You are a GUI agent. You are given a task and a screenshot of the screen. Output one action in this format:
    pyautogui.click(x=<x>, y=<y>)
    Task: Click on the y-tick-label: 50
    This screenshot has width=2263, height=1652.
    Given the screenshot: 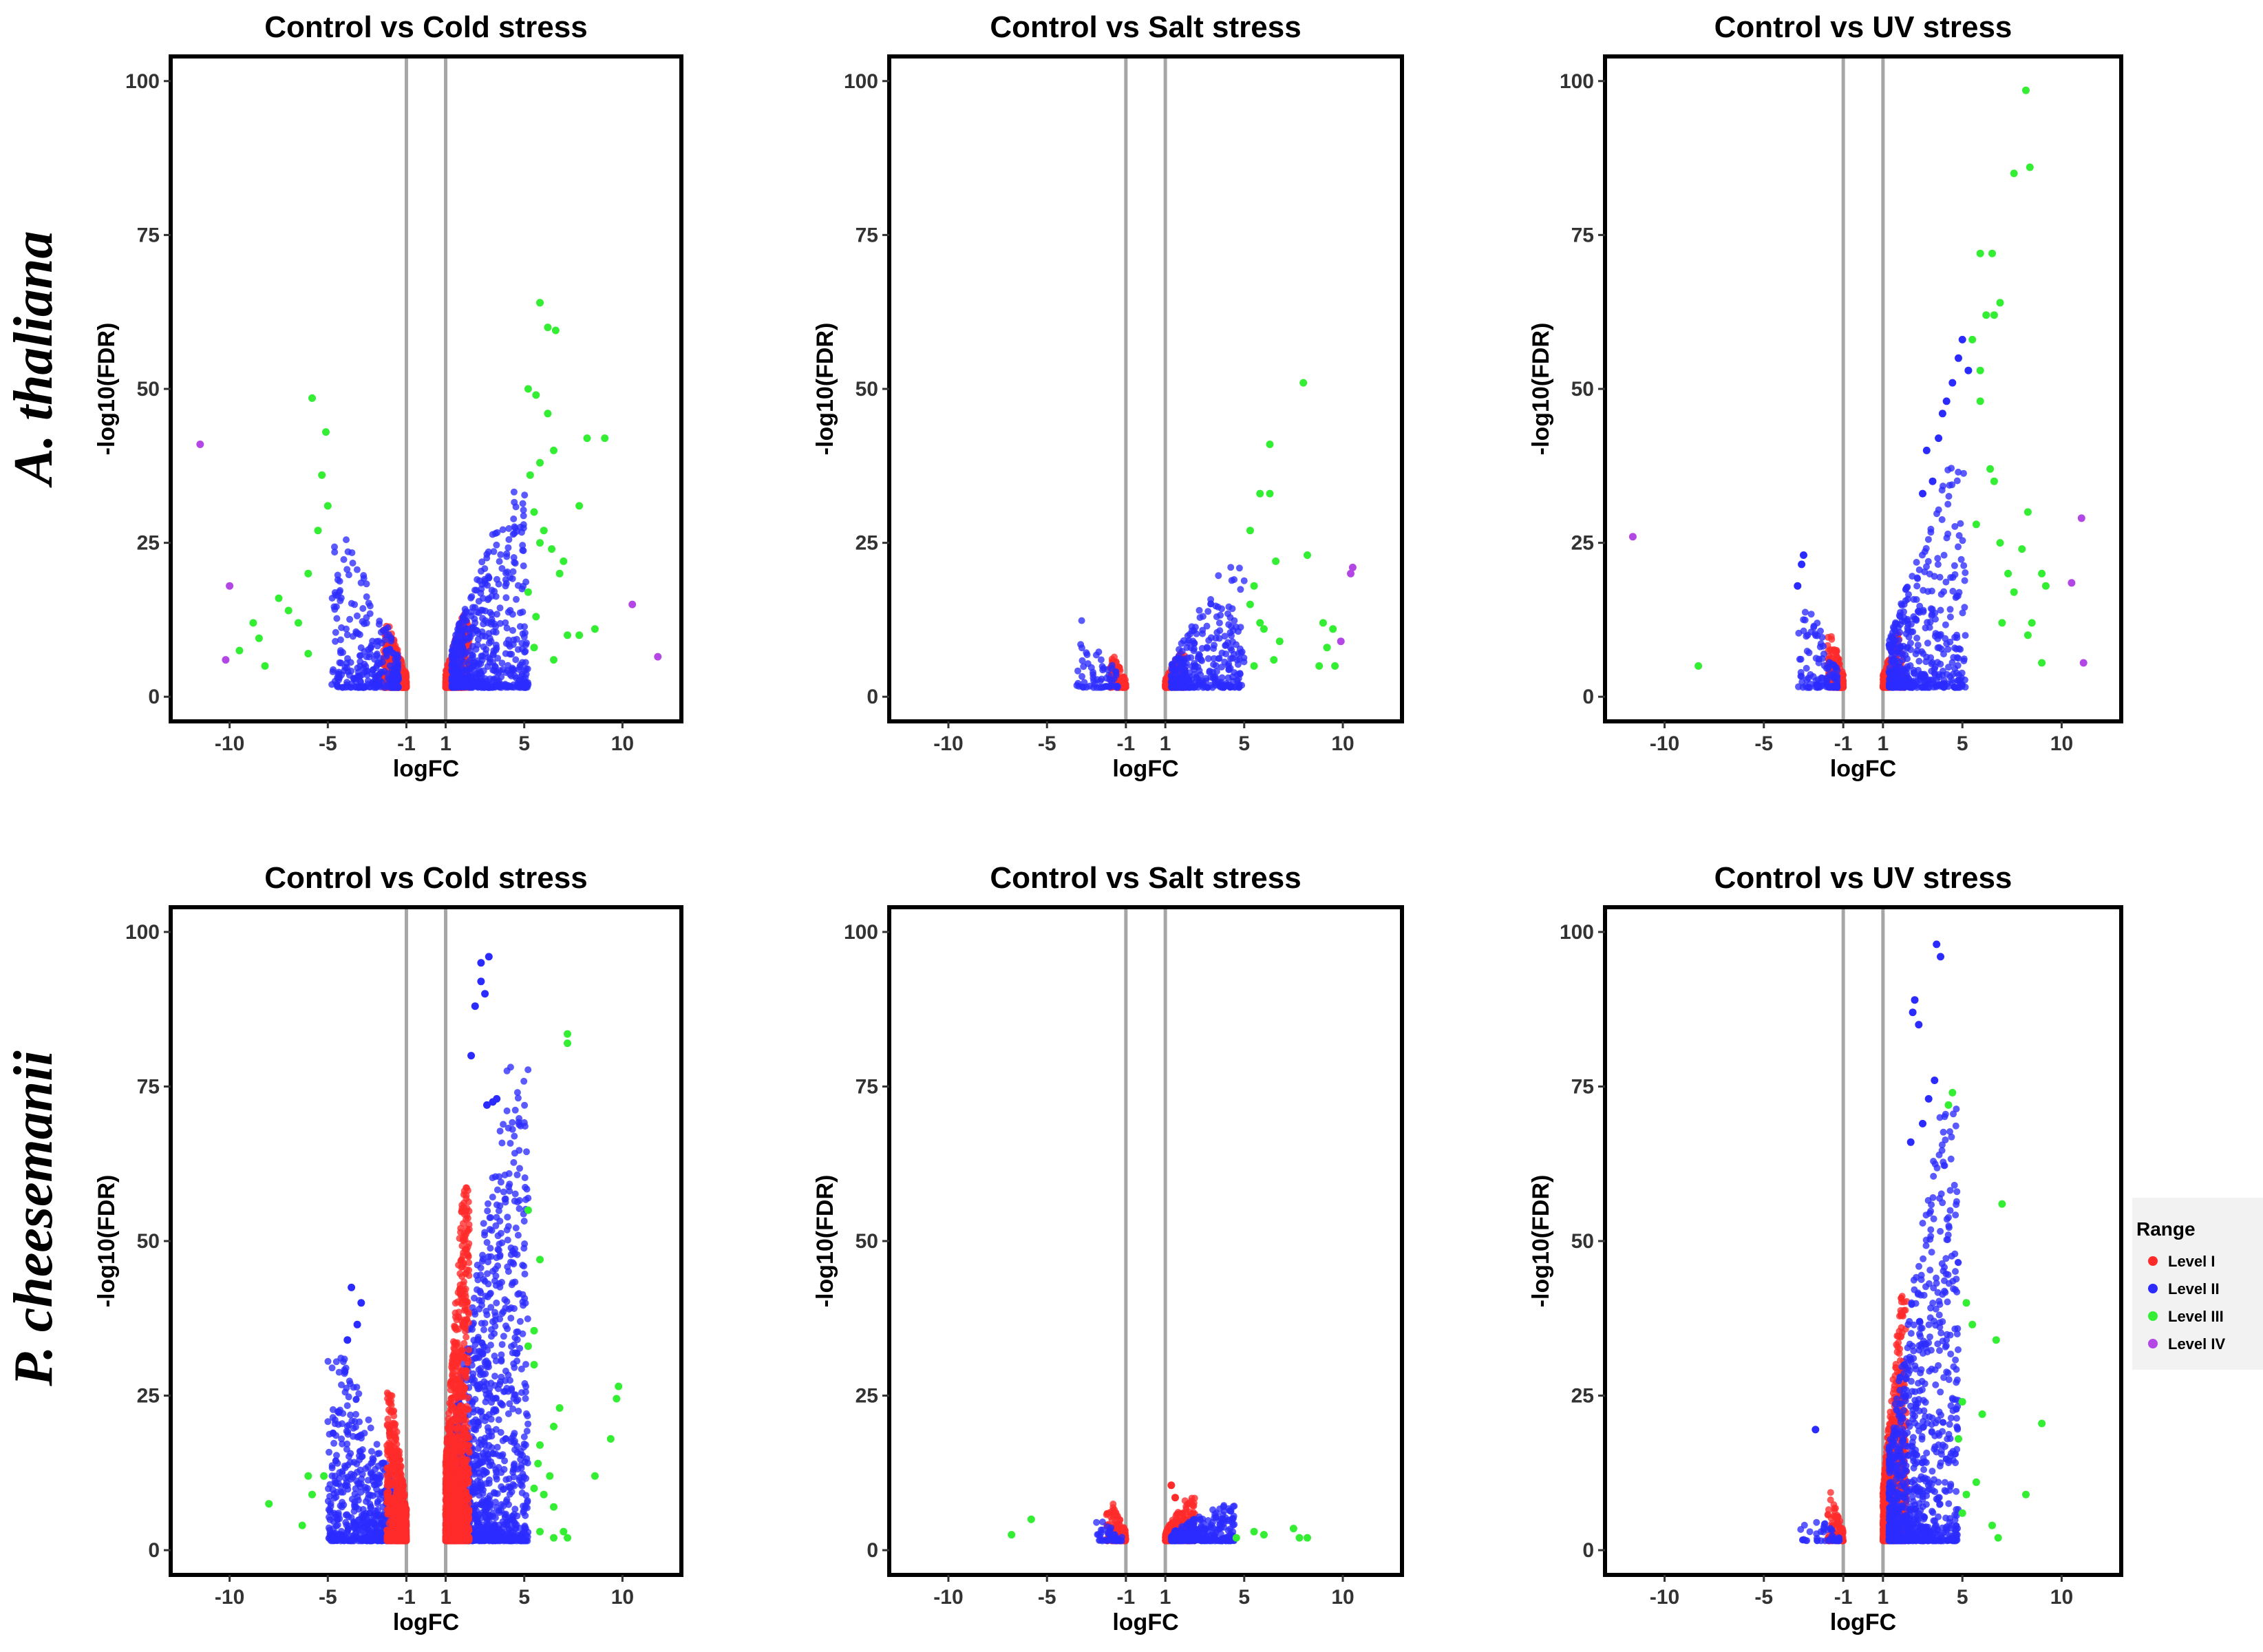 What is the action you would take?
    pyautogui.click(x=148, y=390)
    